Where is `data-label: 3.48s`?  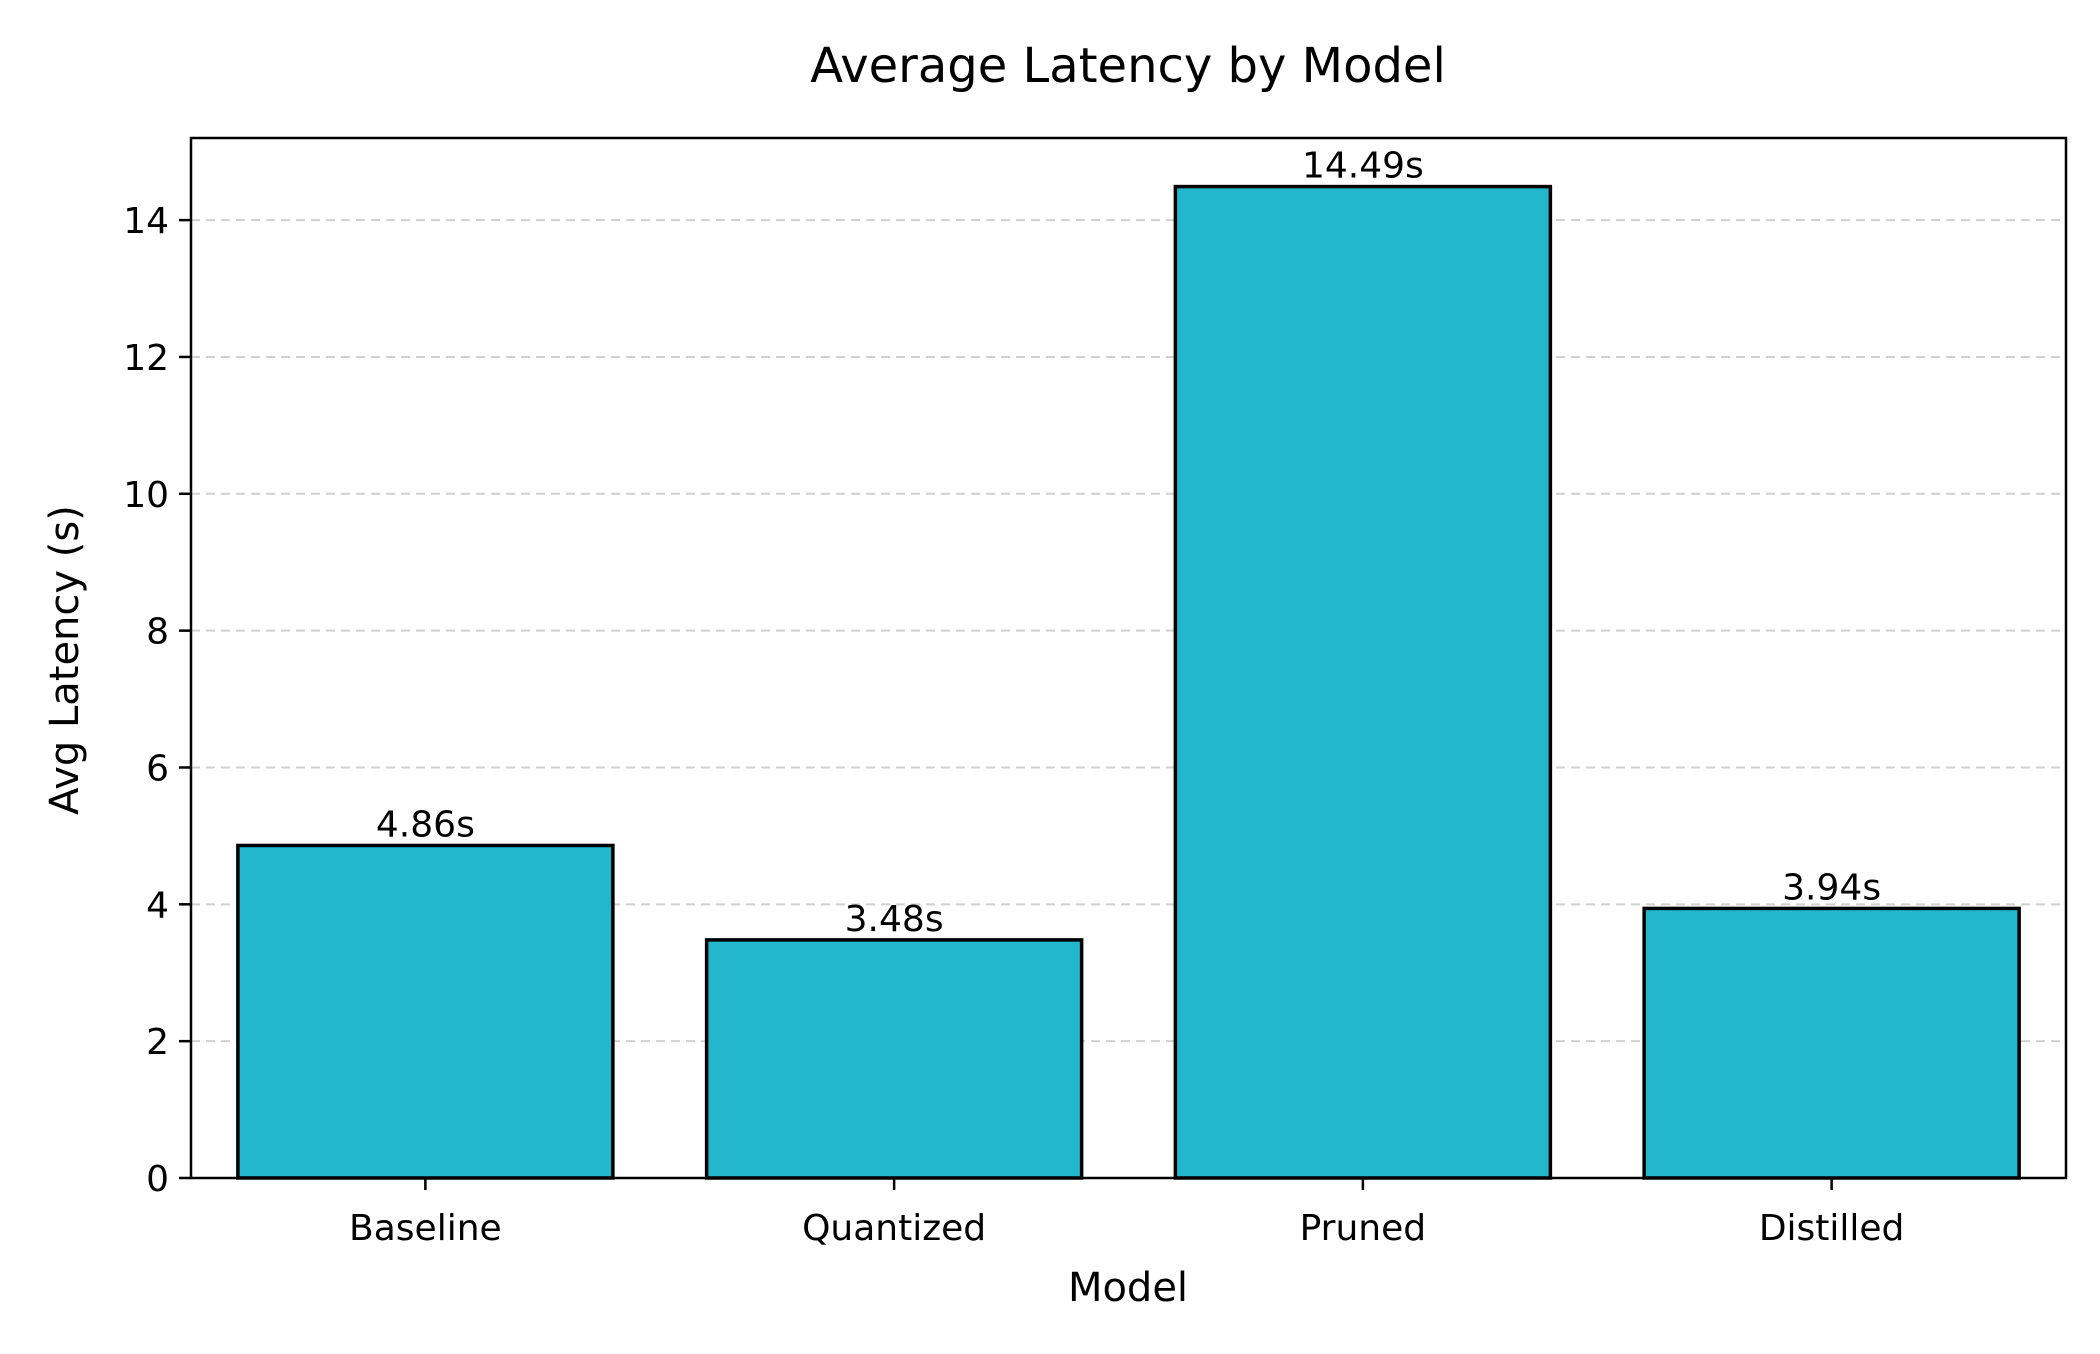 data-label: 3.48s is located at coordinates (894, 919).